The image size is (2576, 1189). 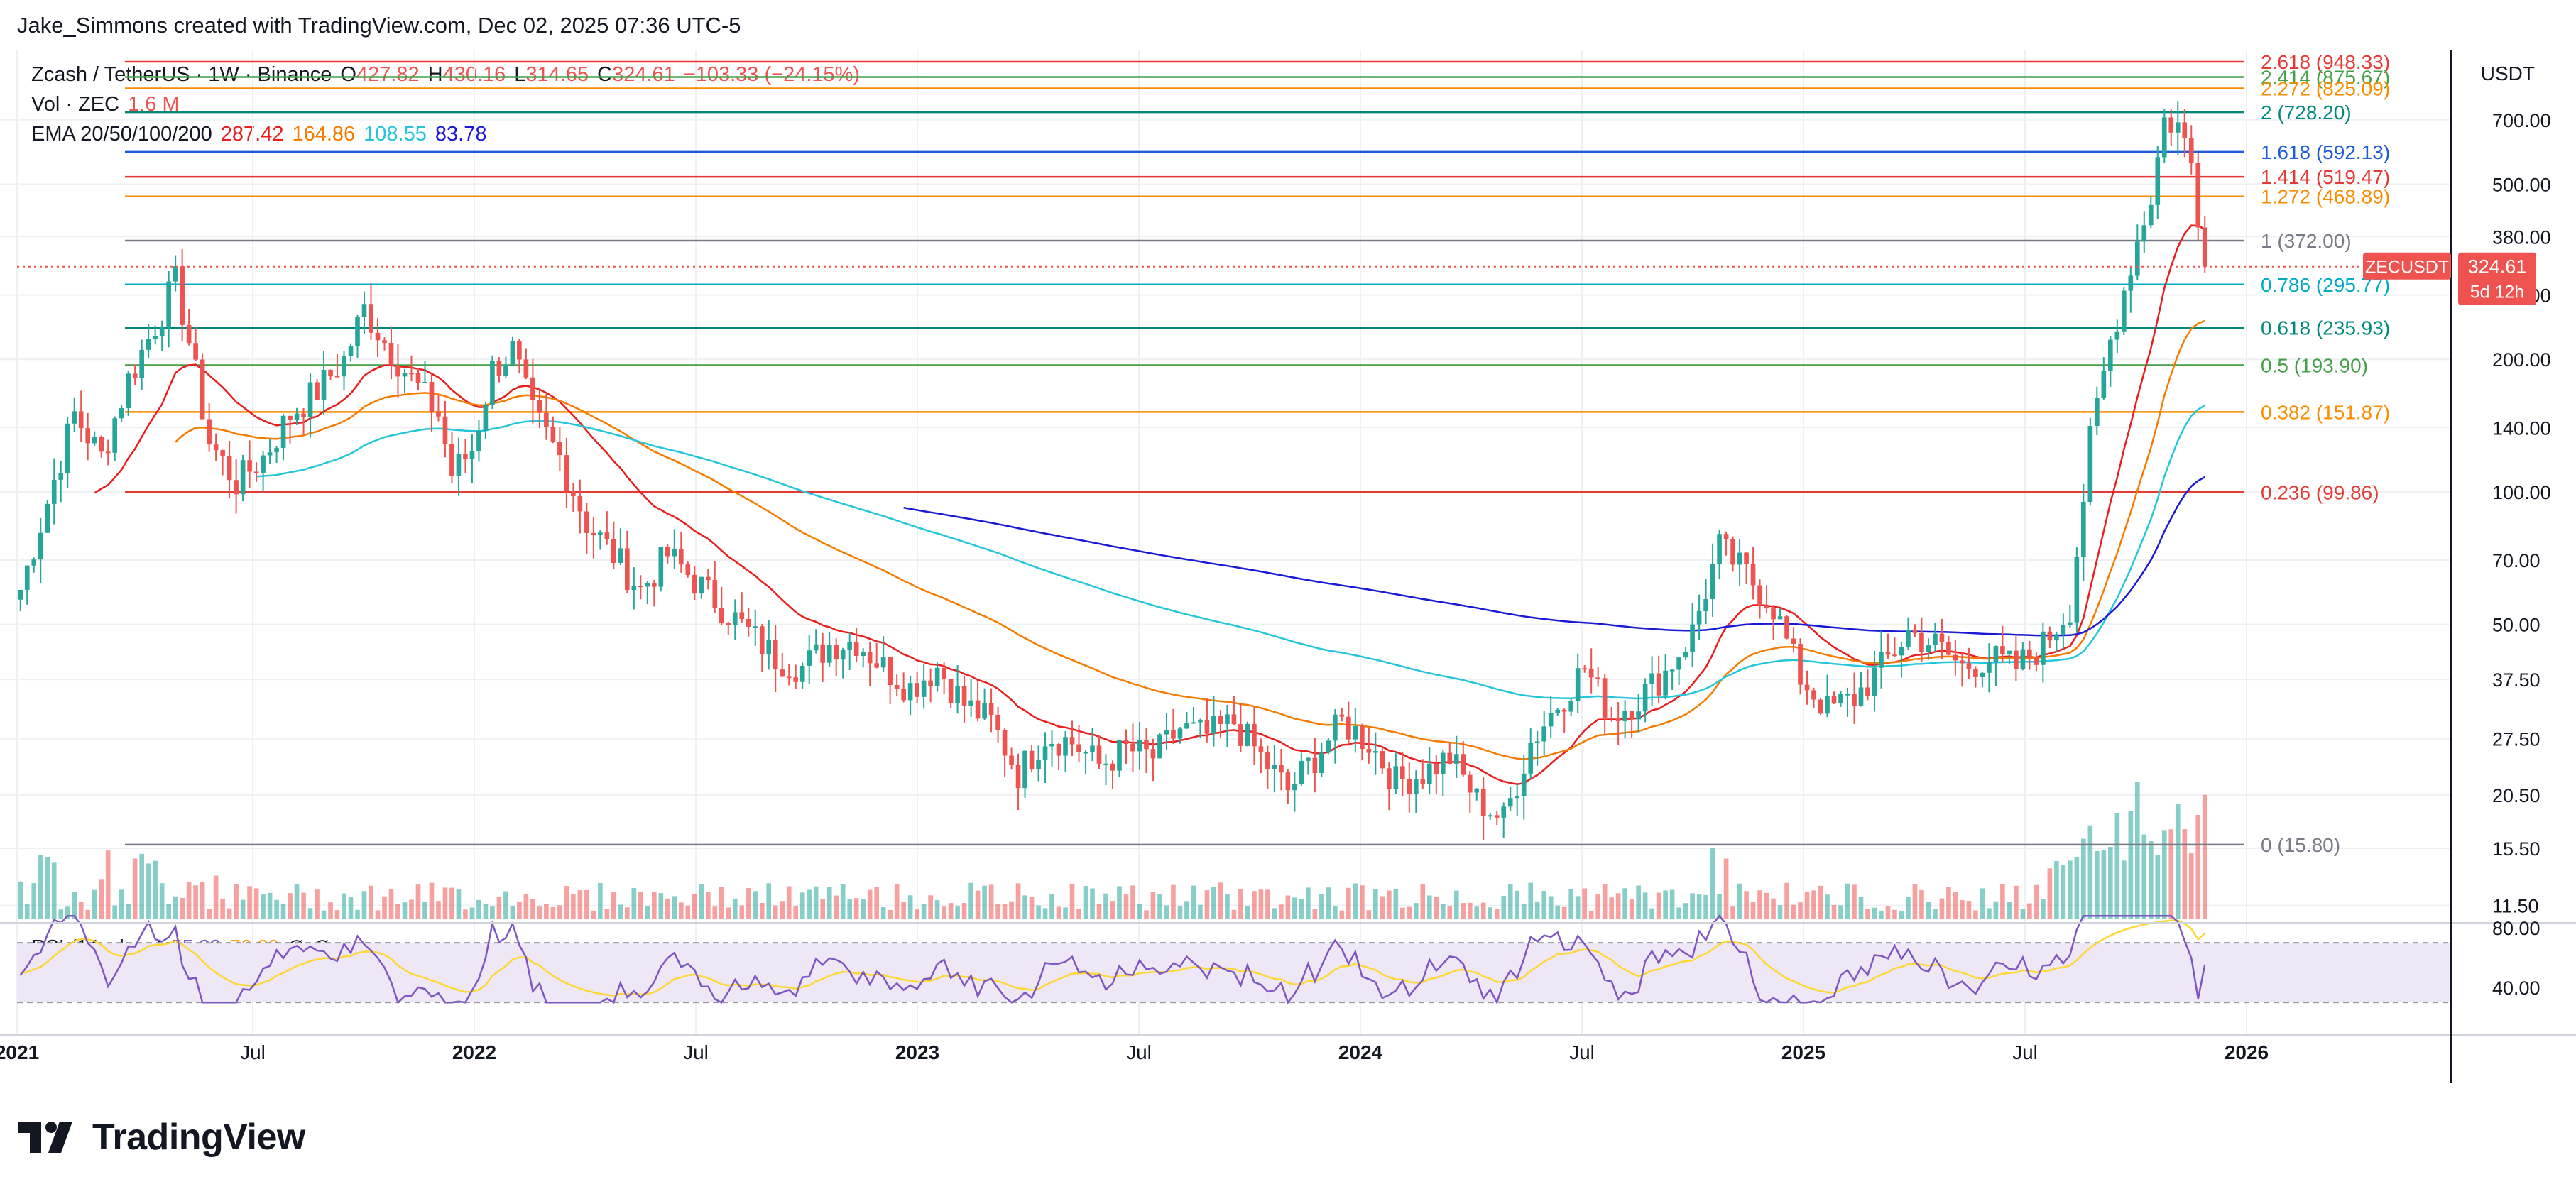 I want to click on price-axis-label: 380.00, so click(x=2521, y=237).